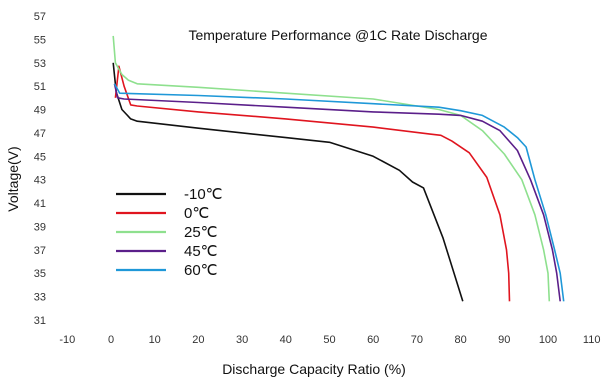  Describe the element at coordinates (203, 194) in the screenshot. I see `legend-label: -10℃` at that location.